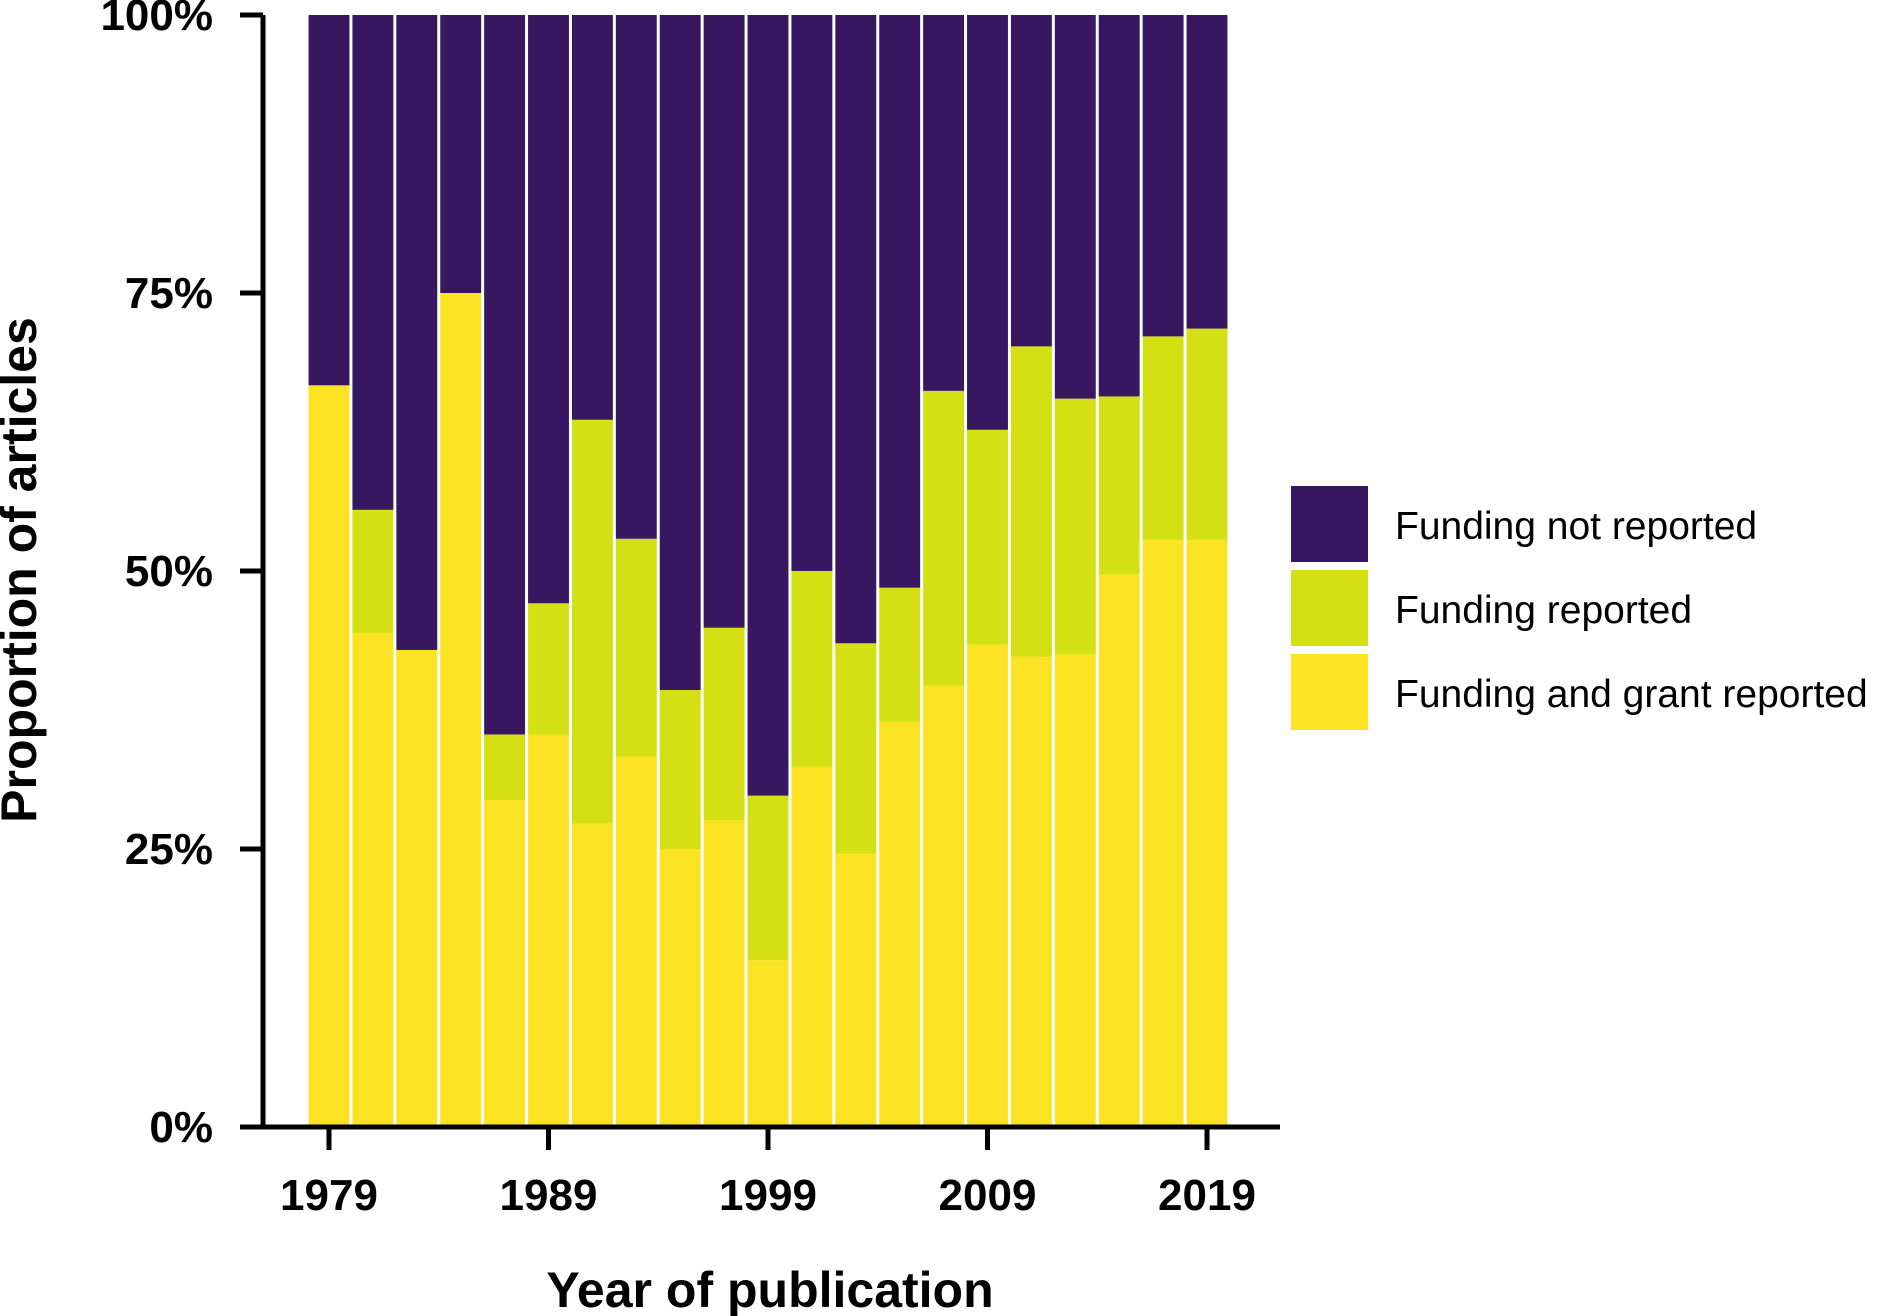  What do you see at coordinates (812, 669) in the screenshot?
I see `bar-segment-2001-series-1: Funding reported 2001: 17.6` at bounding box center [812, 669].